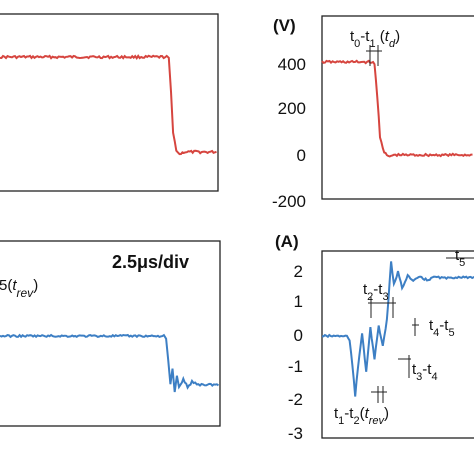 Image resolution: width=474 pixels, height=474 pixels. I want to click on series-line-top-left, so click(108, 105).